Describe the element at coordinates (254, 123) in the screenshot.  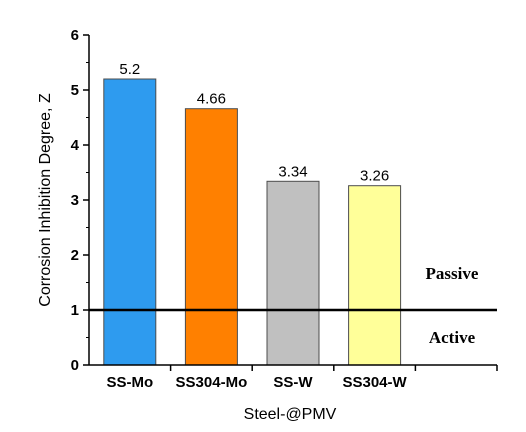
I see `data-labels-layer: 5.2 4.66 3.34 3.26` at that location.